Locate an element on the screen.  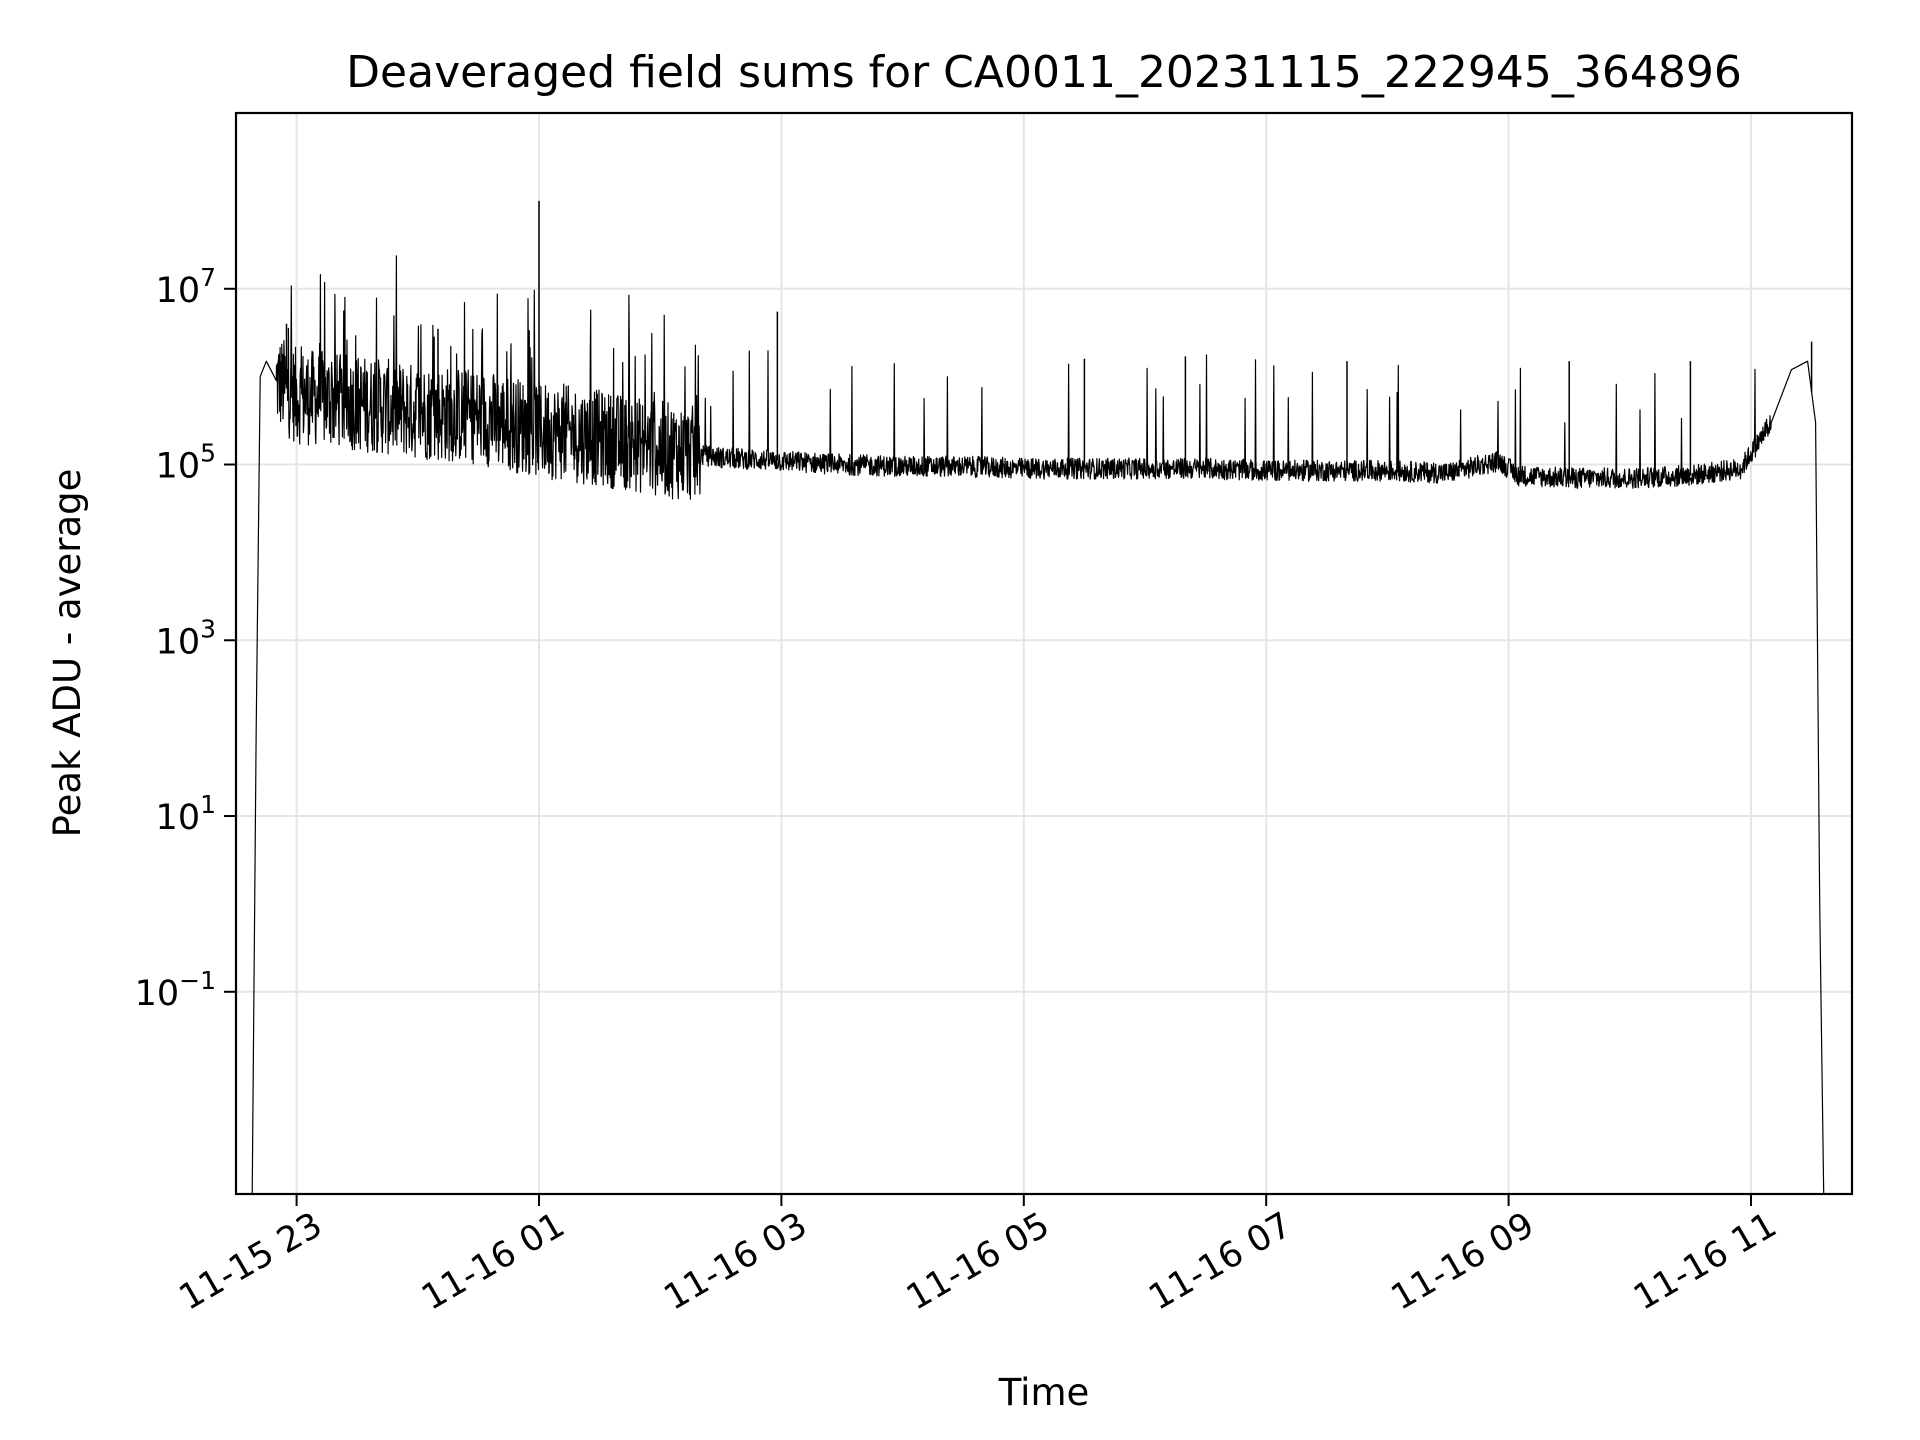
x-axis-label: Time is located at coordinates (1044, 1392).